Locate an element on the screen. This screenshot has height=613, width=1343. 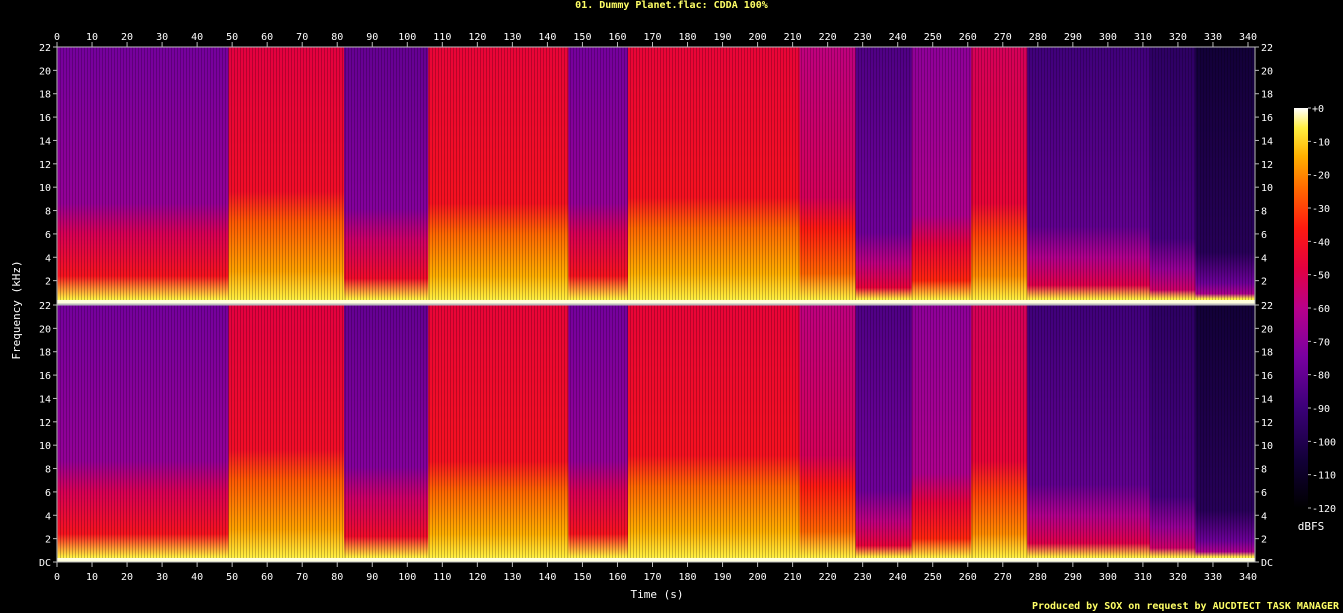
x-tick-label-bottom: 40 is located at coordinates (197, 577).